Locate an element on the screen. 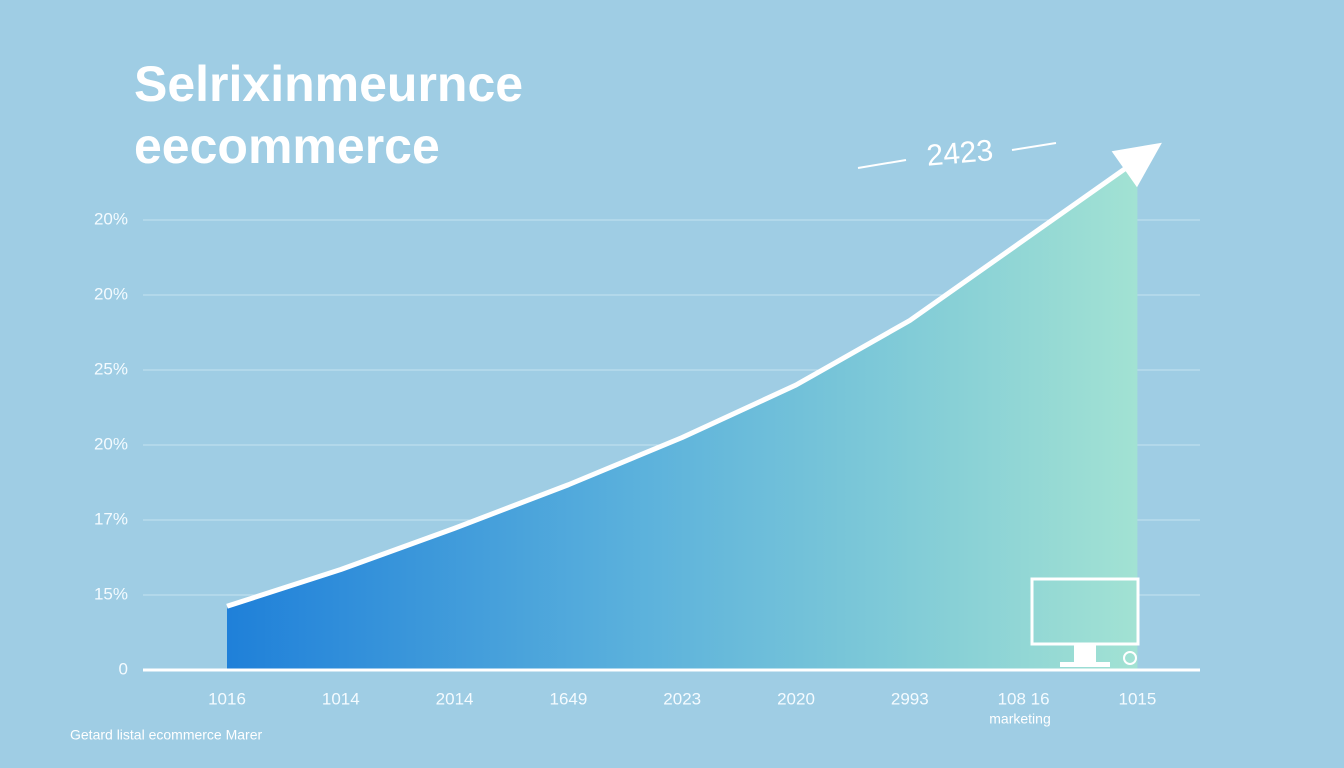  x-tick-label: 2023 is located at coordinates (682, 698).